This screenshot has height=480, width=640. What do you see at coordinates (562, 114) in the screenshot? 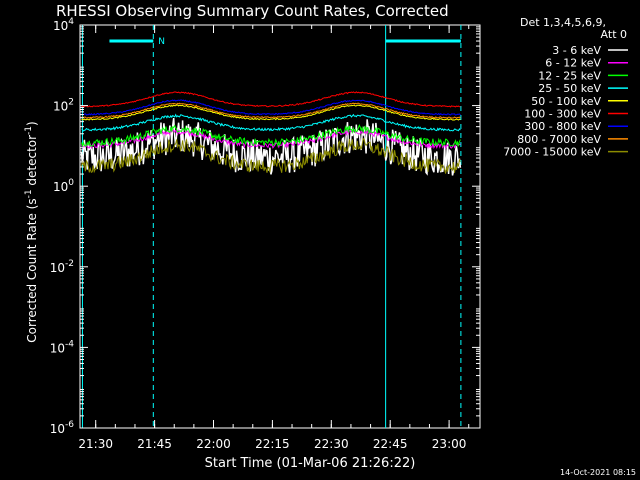
I see `legend-entry-label: 100 - 300 keV` at bounding box center [562, 114].